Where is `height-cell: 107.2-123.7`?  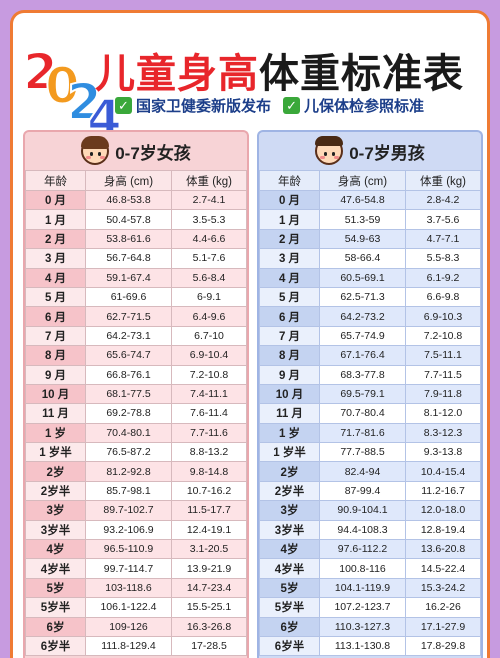
height-cell: 107.2-123.7 is located at coordinates (362, 607).